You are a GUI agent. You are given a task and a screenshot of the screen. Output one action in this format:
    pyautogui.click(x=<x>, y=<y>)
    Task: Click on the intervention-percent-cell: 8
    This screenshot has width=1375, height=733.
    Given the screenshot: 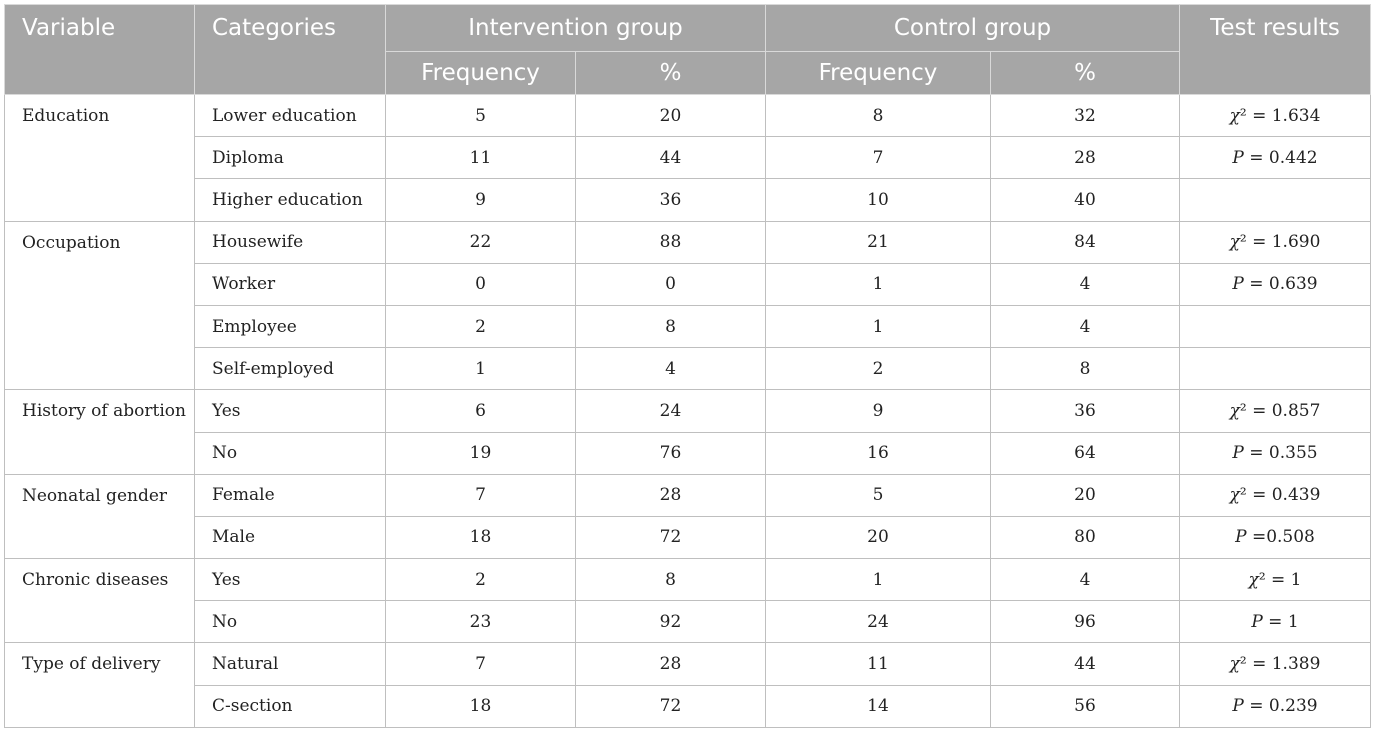 What is the action you would take?
    pyautogui.click(x=670, y=580)
    